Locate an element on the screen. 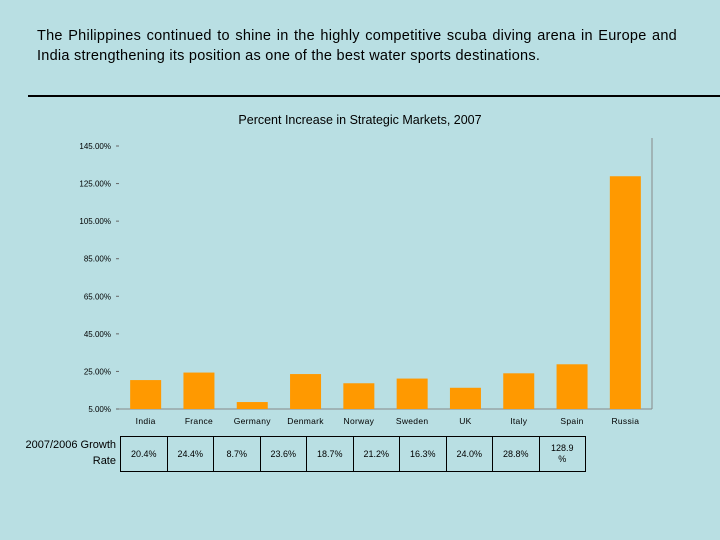  bar-sweden is located at coordinates (412, 393).